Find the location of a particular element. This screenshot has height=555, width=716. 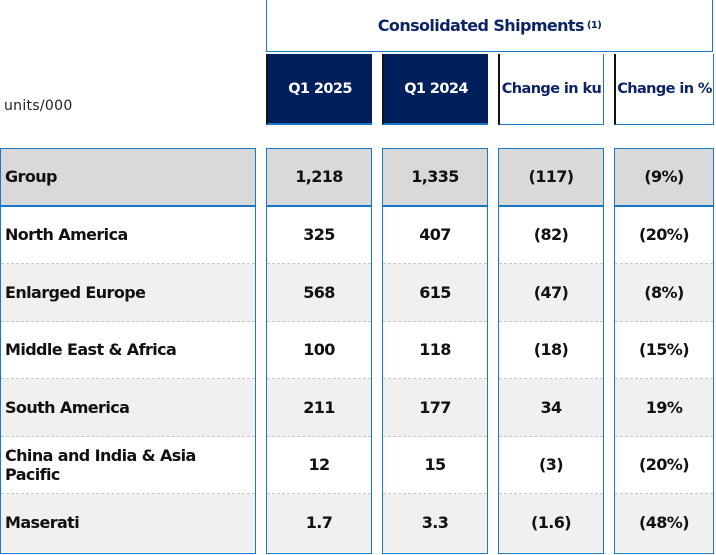

table-cell: 1,335 is located at coordinates (435, 178).